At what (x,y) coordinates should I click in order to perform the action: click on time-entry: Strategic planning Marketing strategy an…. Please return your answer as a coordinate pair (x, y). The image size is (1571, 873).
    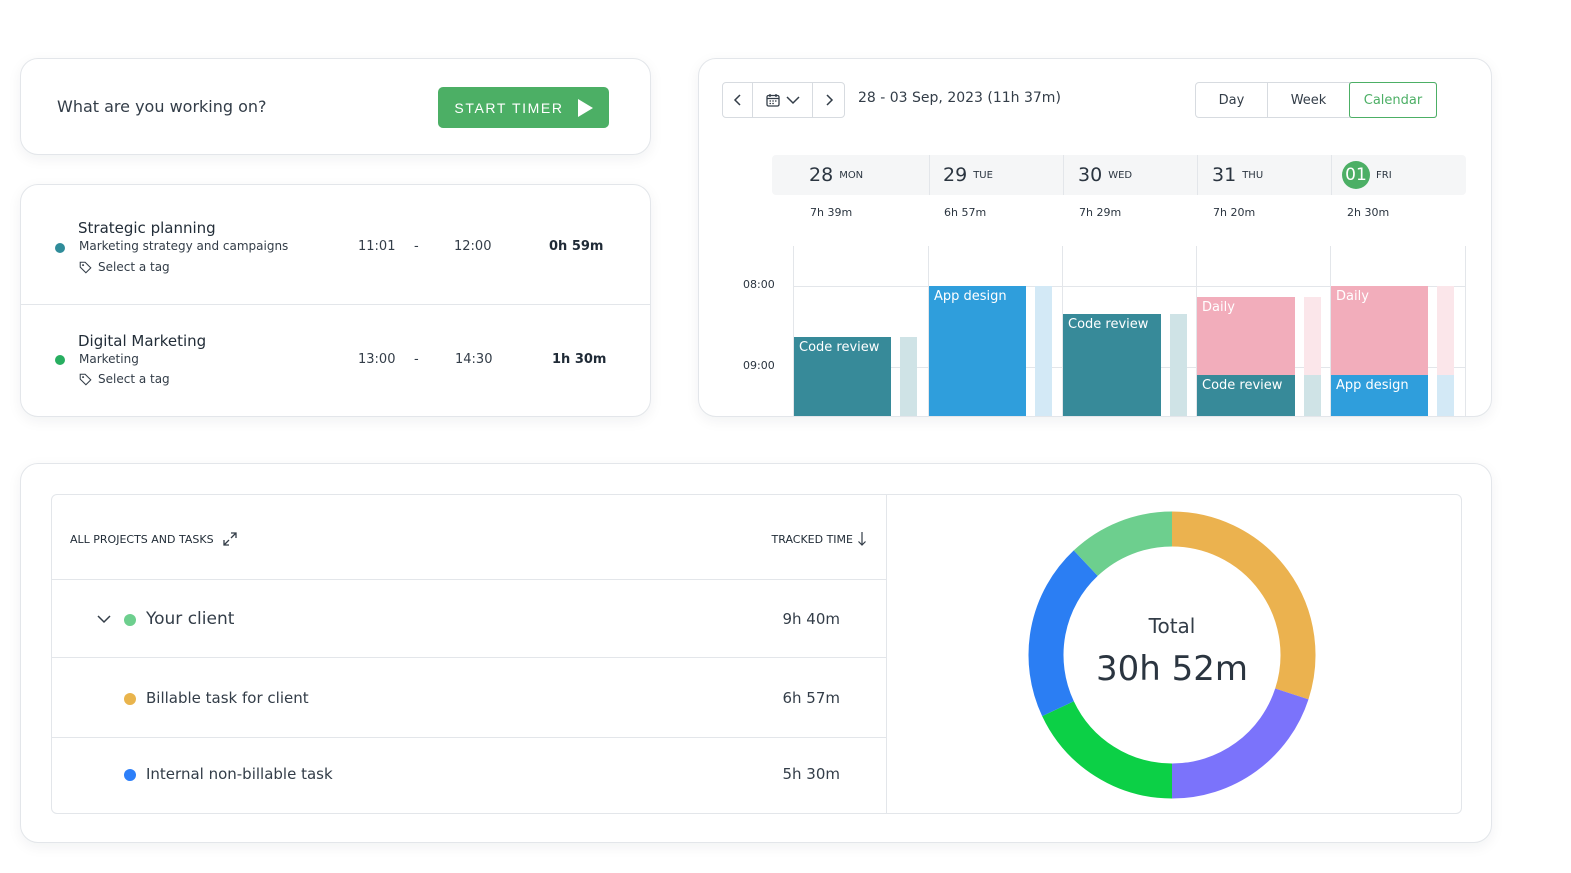
    Looking at the image, I should click on (335, 243).